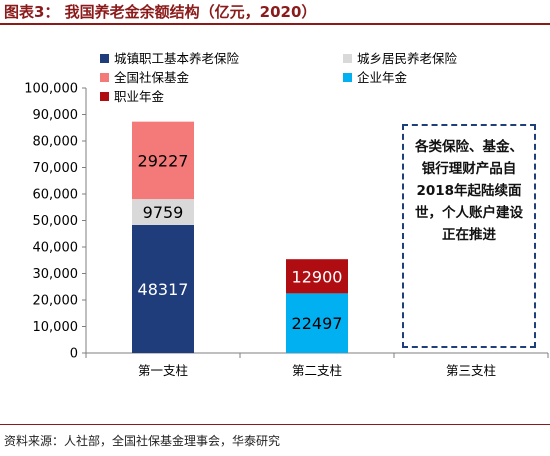 This screenshot has height=456, width=550. I want to click on data-label: 48317, so click(163, 289).